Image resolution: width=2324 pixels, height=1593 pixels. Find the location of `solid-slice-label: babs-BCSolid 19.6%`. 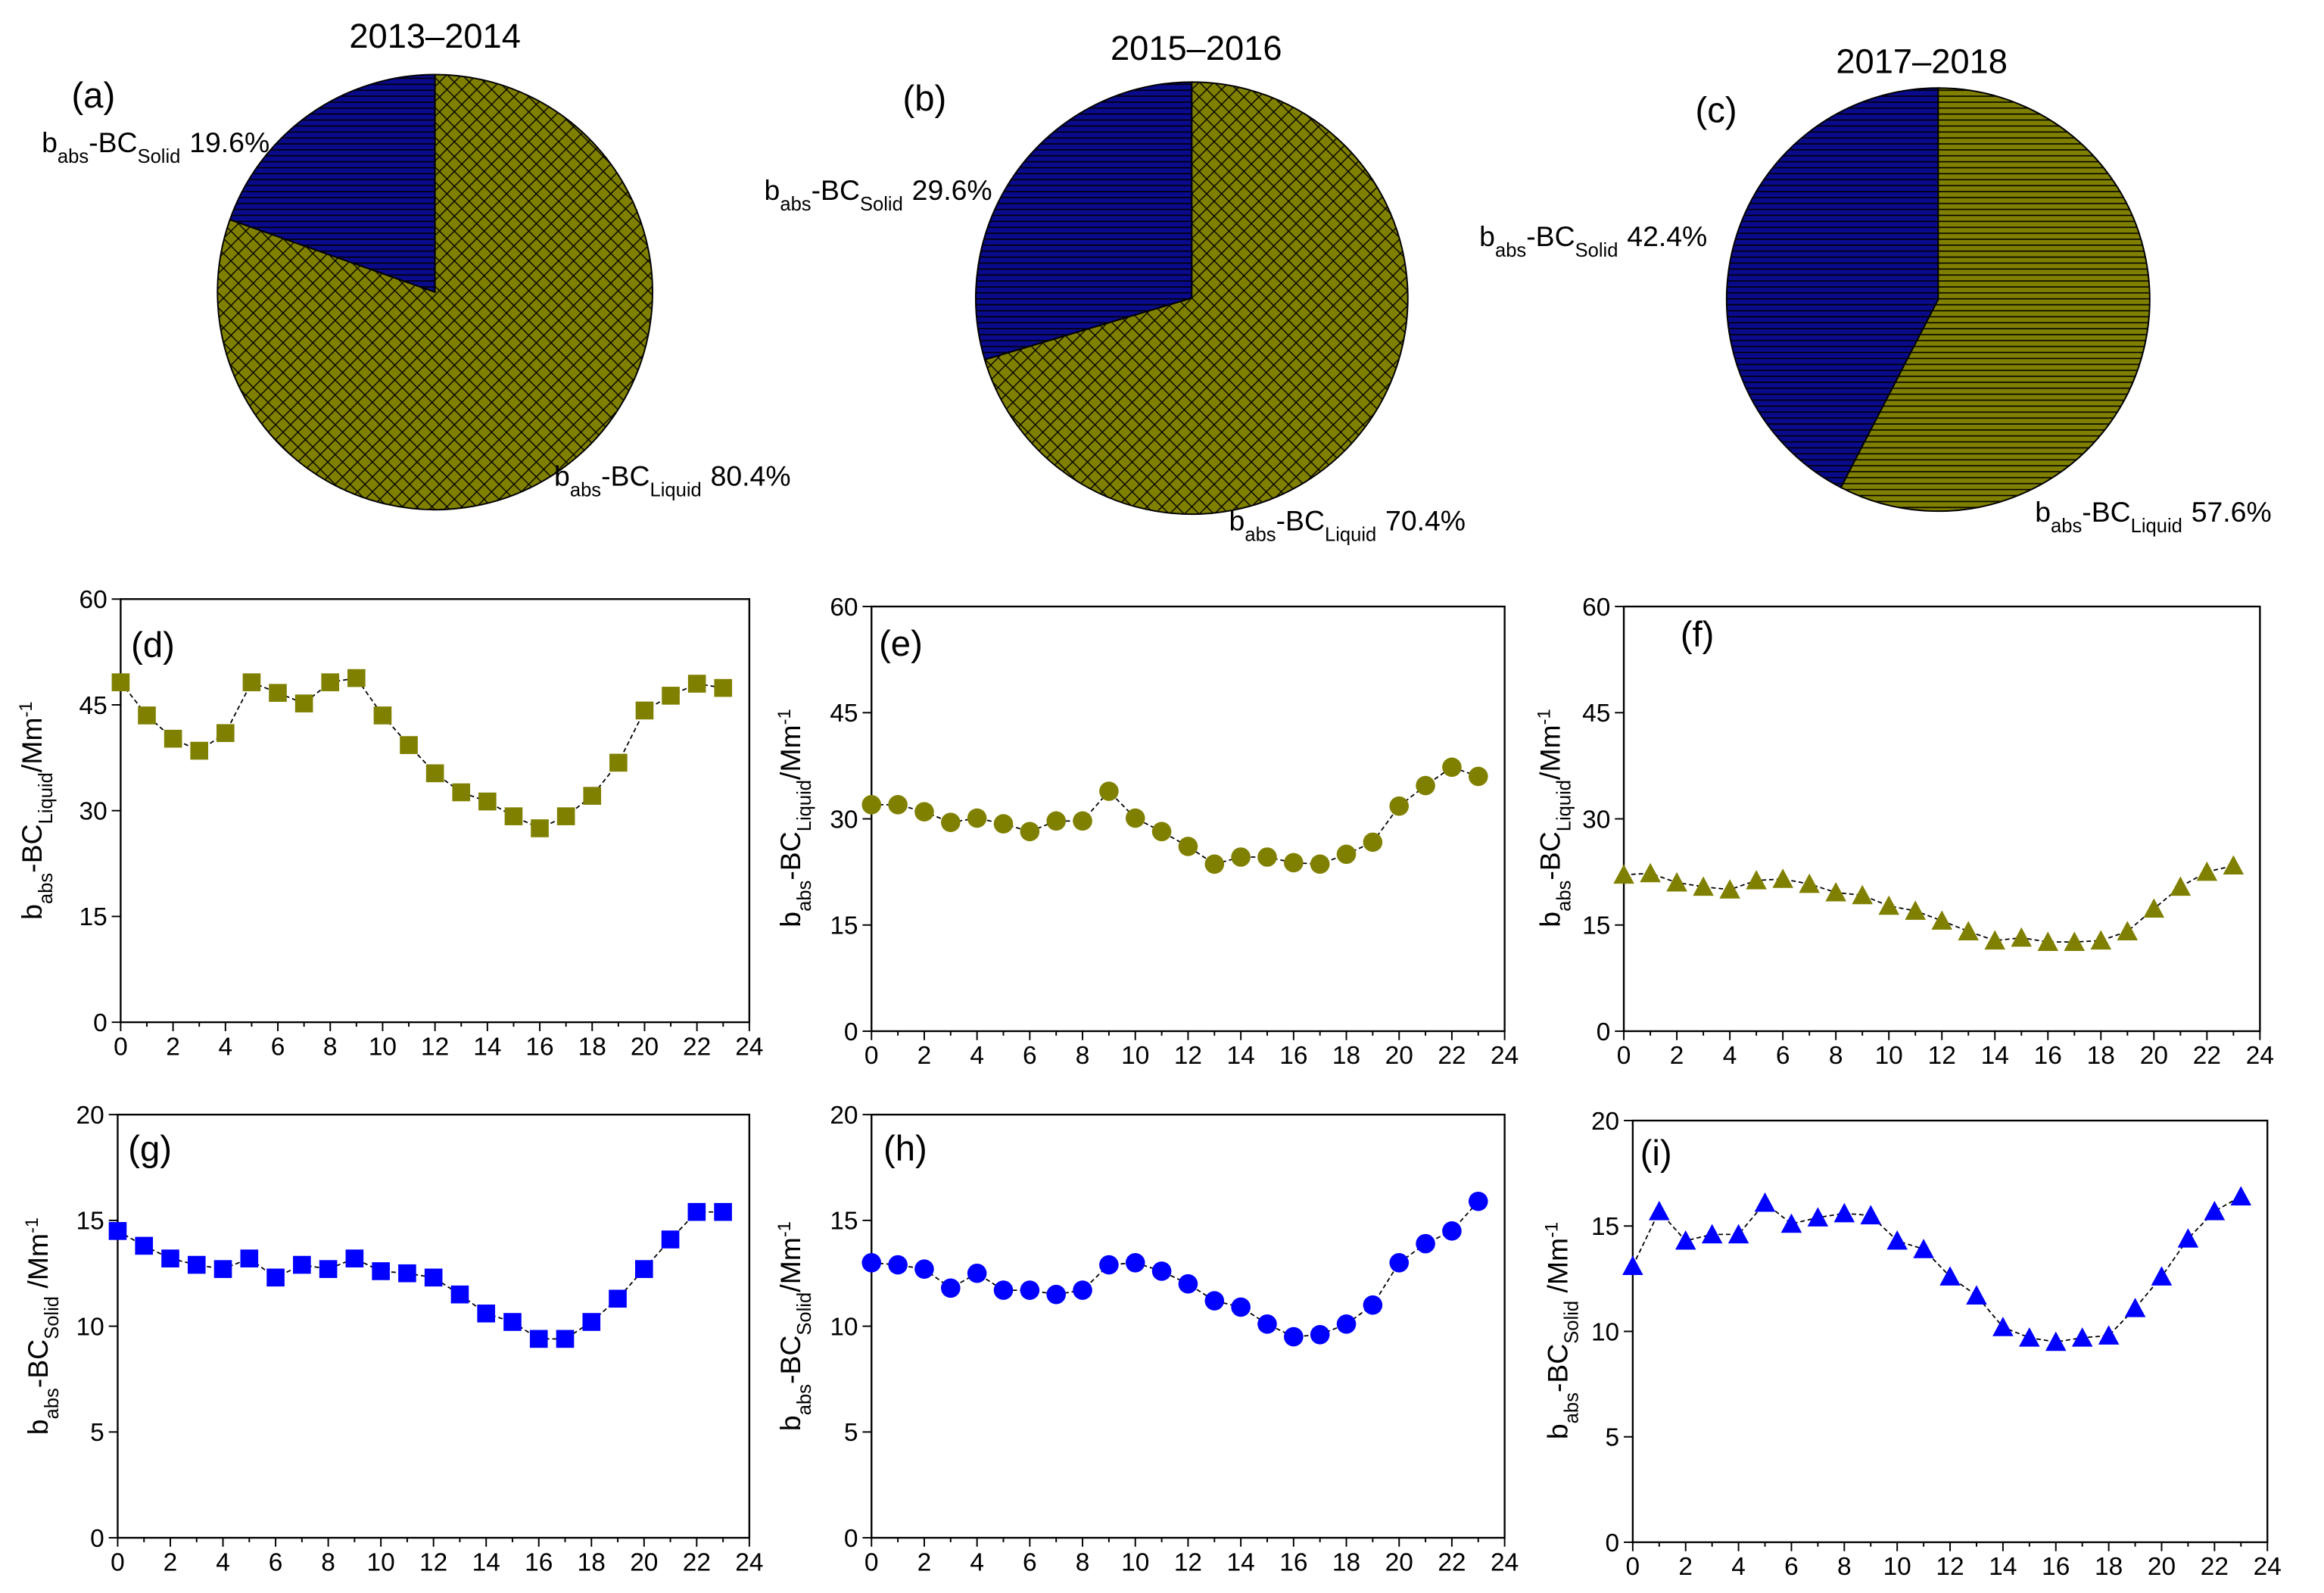

solid-slice-label: babs-BCSolid 19.6% is located at coordinates (155, 146).